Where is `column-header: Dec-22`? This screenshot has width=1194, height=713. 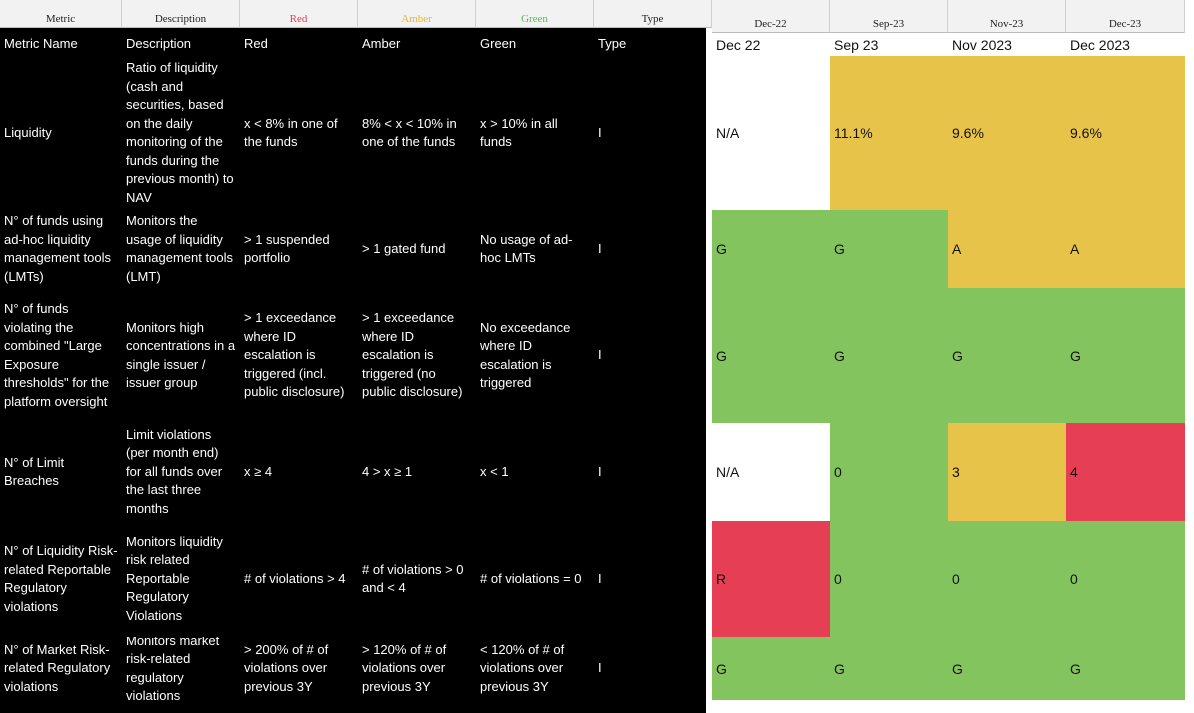
column-header: Dec-22 is located at coordinates (771, 16).